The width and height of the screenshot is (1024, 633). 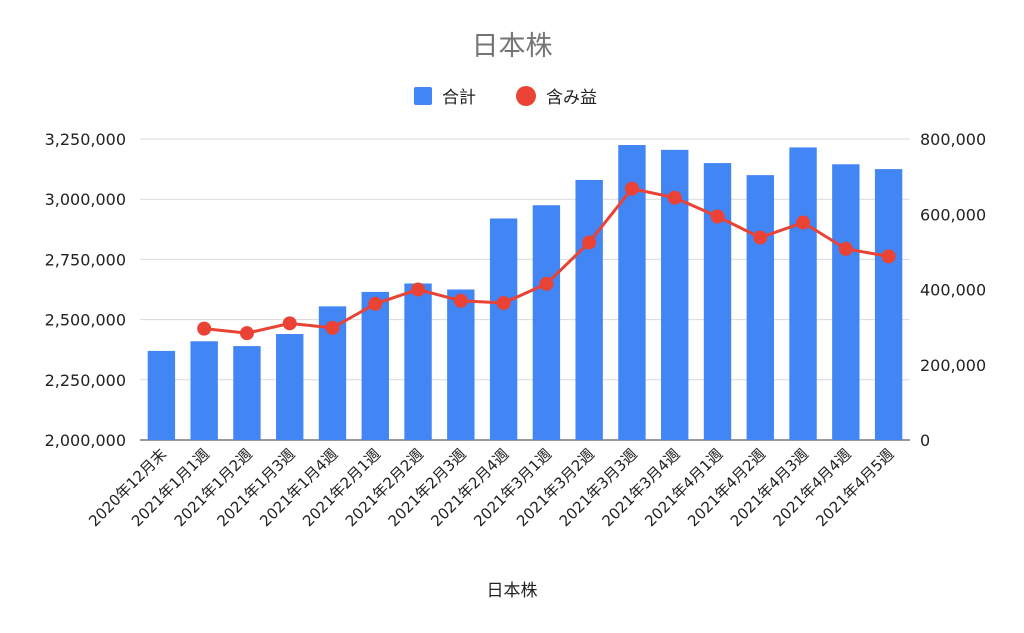 What do you see at coordinates (85, 139) in the screenshot?
I see `left-axis-tick: 3,250,000` at bounding box center [85, 139].